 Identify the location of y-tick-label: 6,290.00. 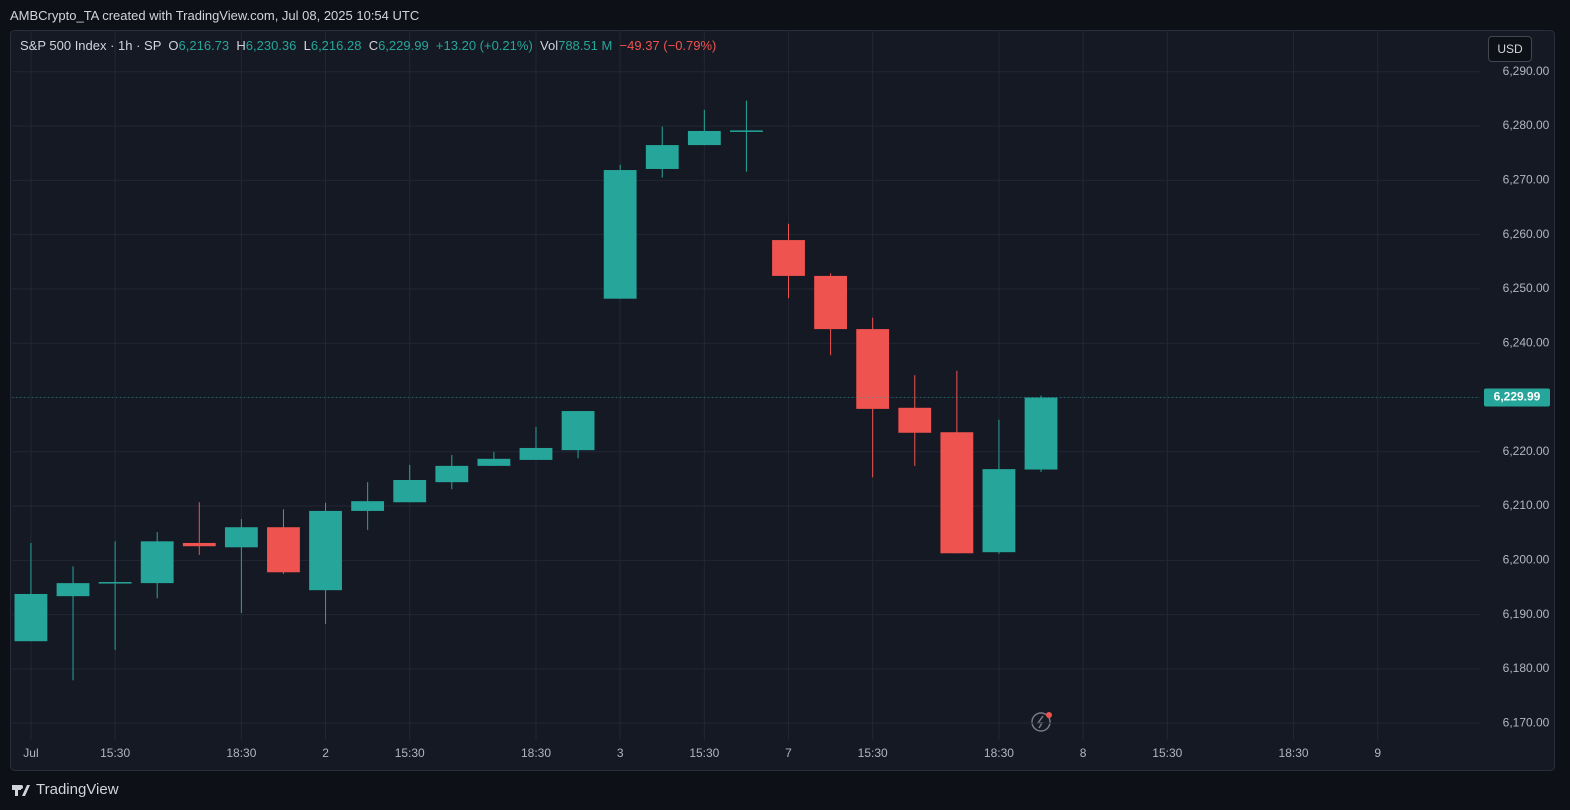
(1526, 71).